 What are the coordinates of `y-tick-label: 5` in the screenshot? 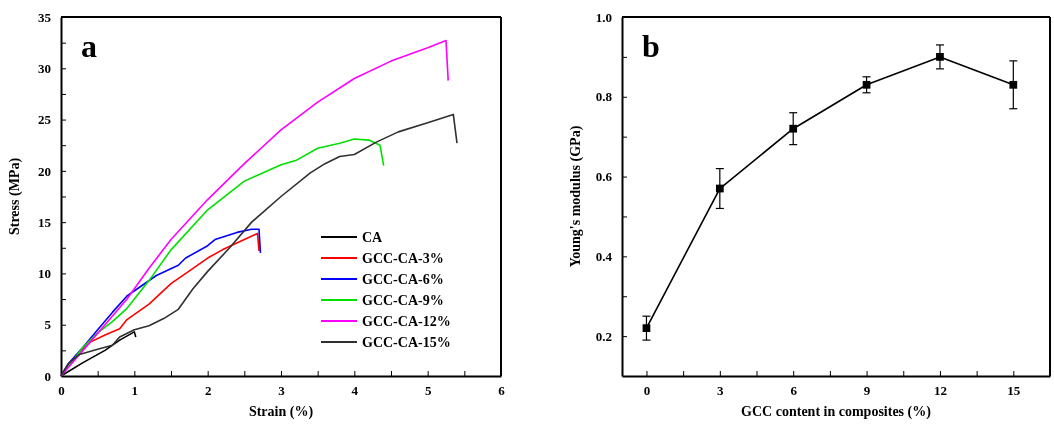 It's located at (48, 325).